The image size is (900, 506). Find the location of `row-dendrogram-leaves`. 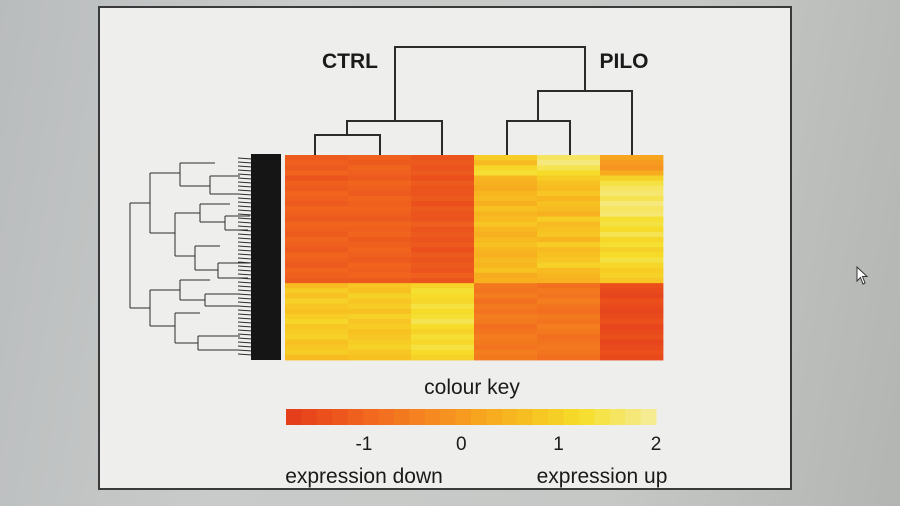

row-dendrogram-leaves is located at coordinates (266, 257).